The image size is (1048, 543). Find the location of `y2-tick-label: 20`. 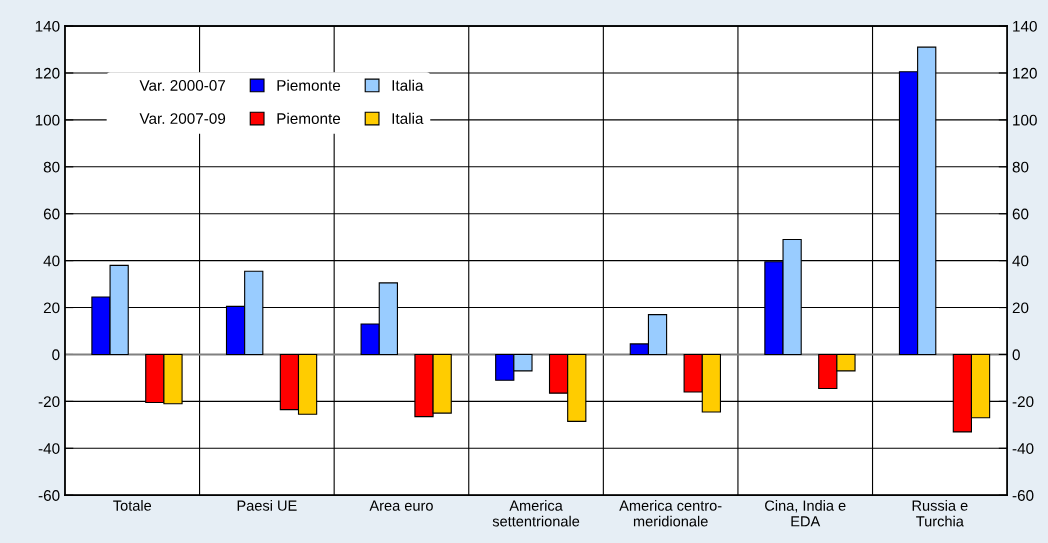

y2-tick-label: 20 is located at coordinates (1020, 308).